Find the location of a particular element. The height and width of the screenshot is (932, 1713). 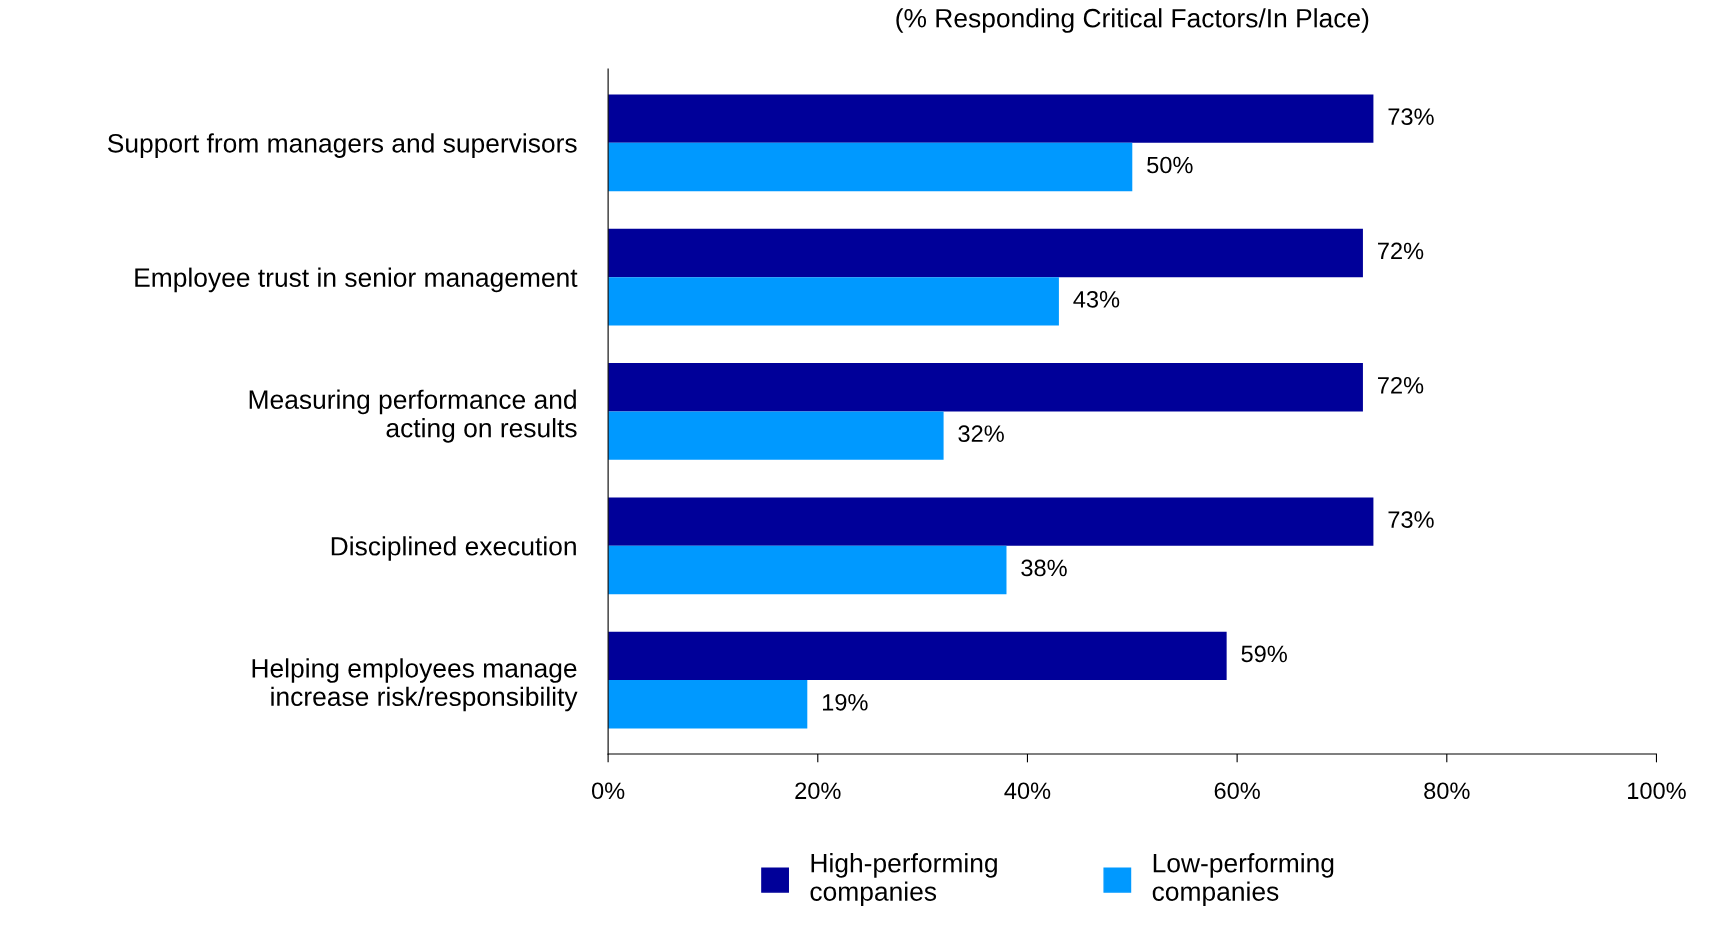

data-label: 43% is located at coordinates (1096, 299).